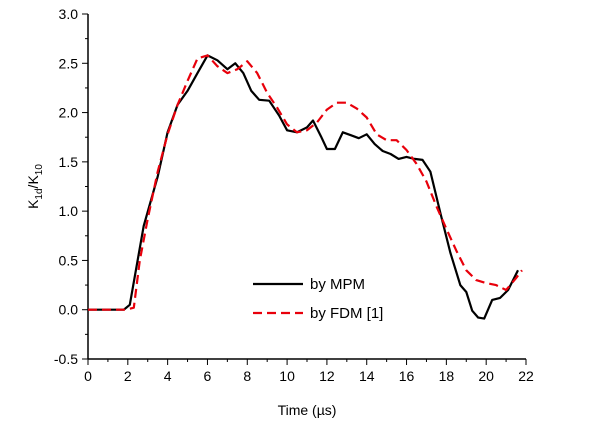  What do you see at coordinates (69, 162) in the screenshot?
I see `y-tick-label: 1.5` at bounding box center [69, 162].